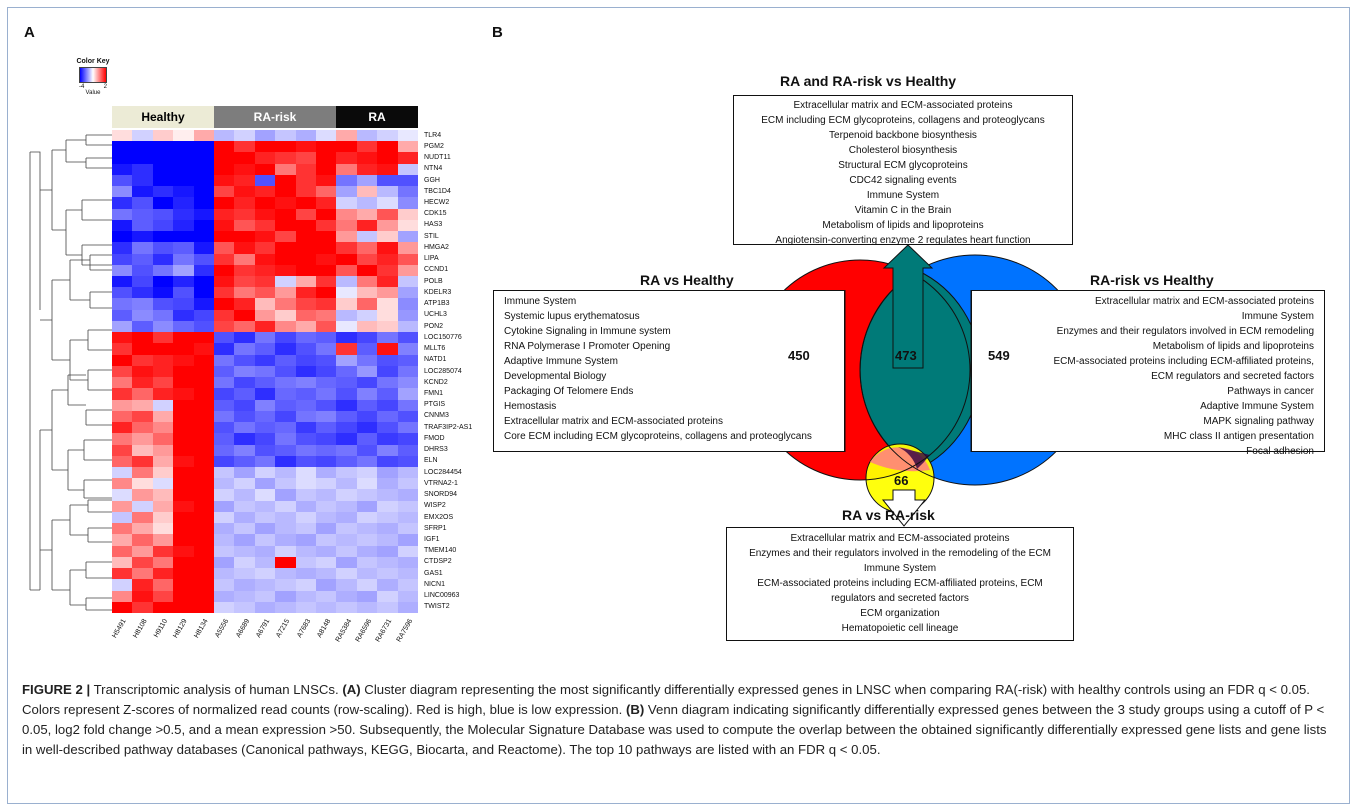 The width and height of the screenshot is (1357, 812). Describe the element at coordinates (900, 613) in the screenshot. I see `pathway-item: ECM organization` at that location.